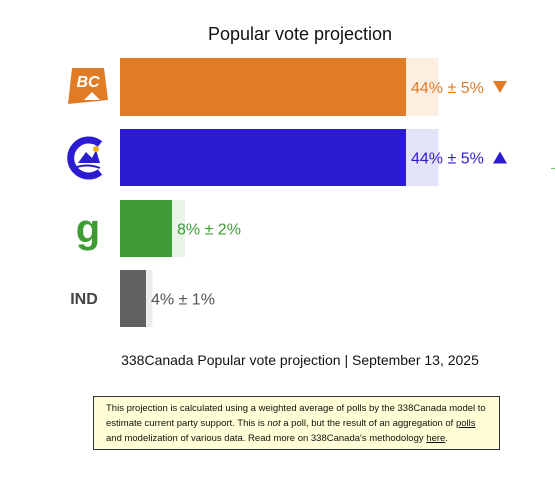 The width and height of the screenshot is (555, 481). What do you see at coordinates (146, 228) in the screenshot?
I see `bar-g` at bounding box center [146, 228].